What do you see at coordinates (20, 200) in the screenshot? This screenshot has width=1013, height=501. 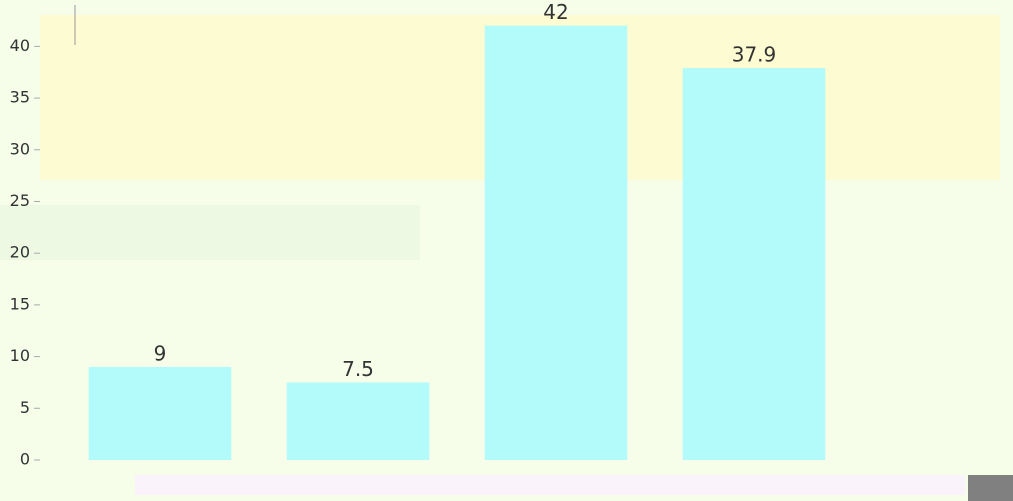 I see `y-tick-label: 25` at bounding box center [20, 200].